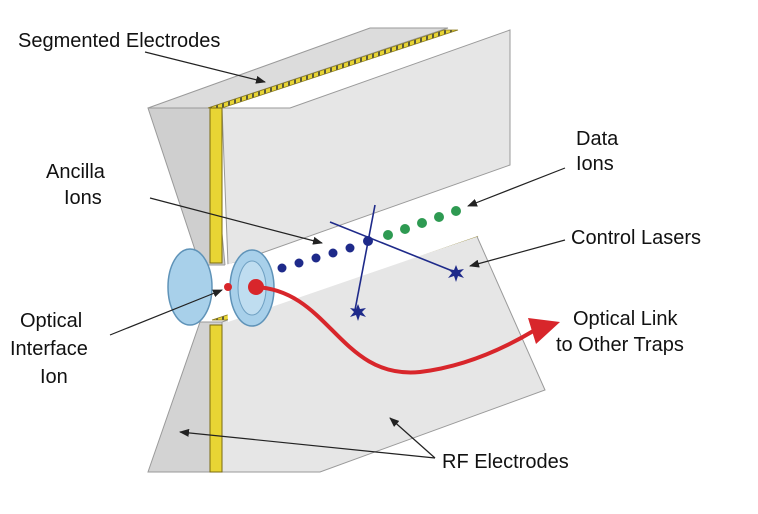 The width and height of the screenshot is (758, 514). What do you see at coordinates (236, 221) in the screenshot?
I see `leader-ancilla` at bounding box center [236, 221].